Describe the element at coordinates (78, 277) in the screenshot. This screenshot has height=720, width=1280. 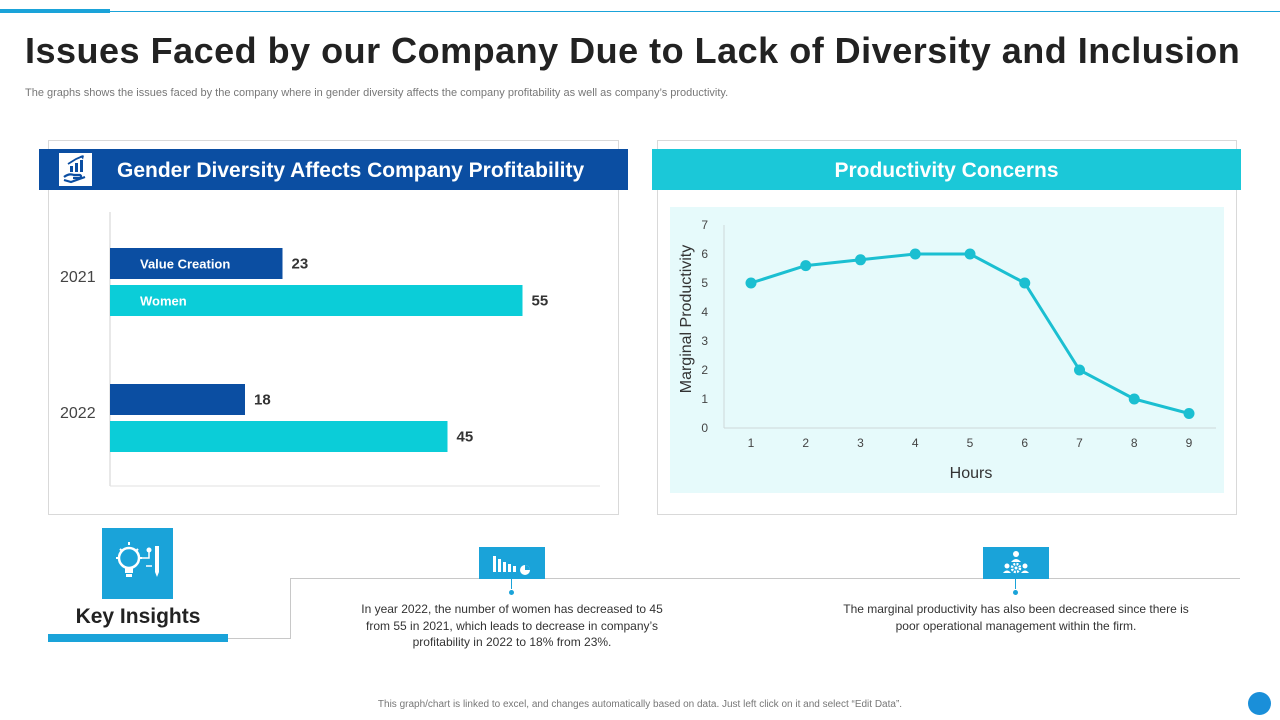
I see `bar-category-label: 2021` at that location.